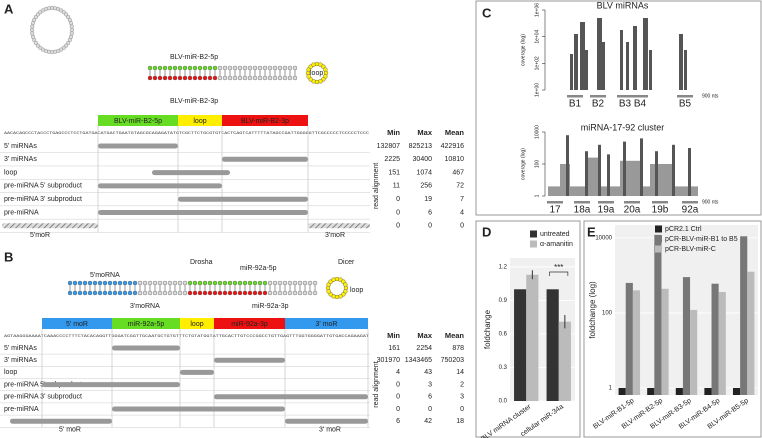 Image resolution: width=762 pixels, height=438 pixels. I want to click on structure-label: 3'moRNA, so click(145, 306).